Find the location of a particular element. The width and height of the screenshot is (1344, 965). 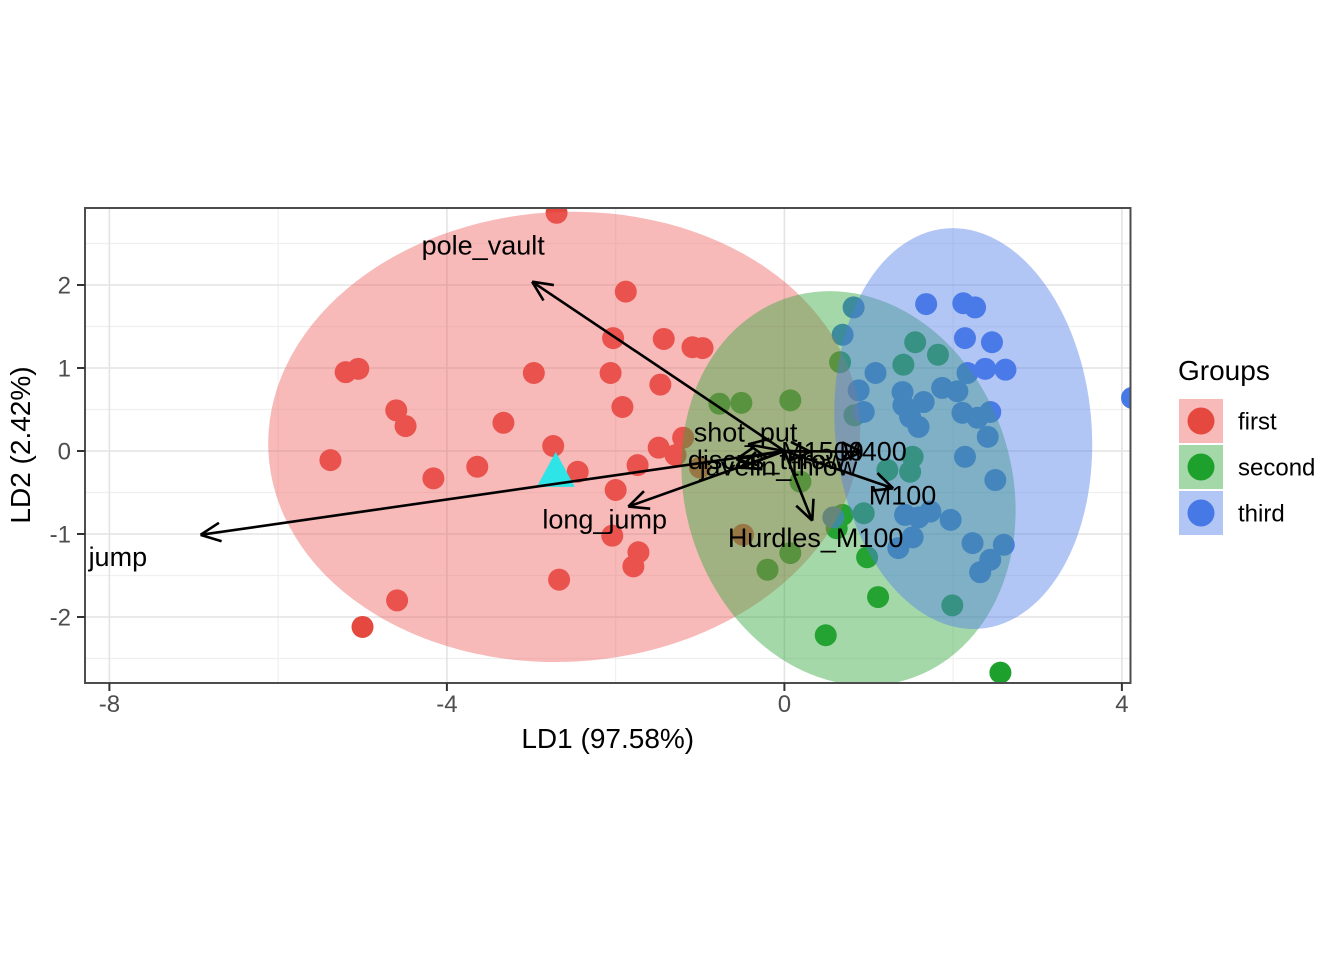

x-tick-label: 0 is located at coordinates (784, 704).